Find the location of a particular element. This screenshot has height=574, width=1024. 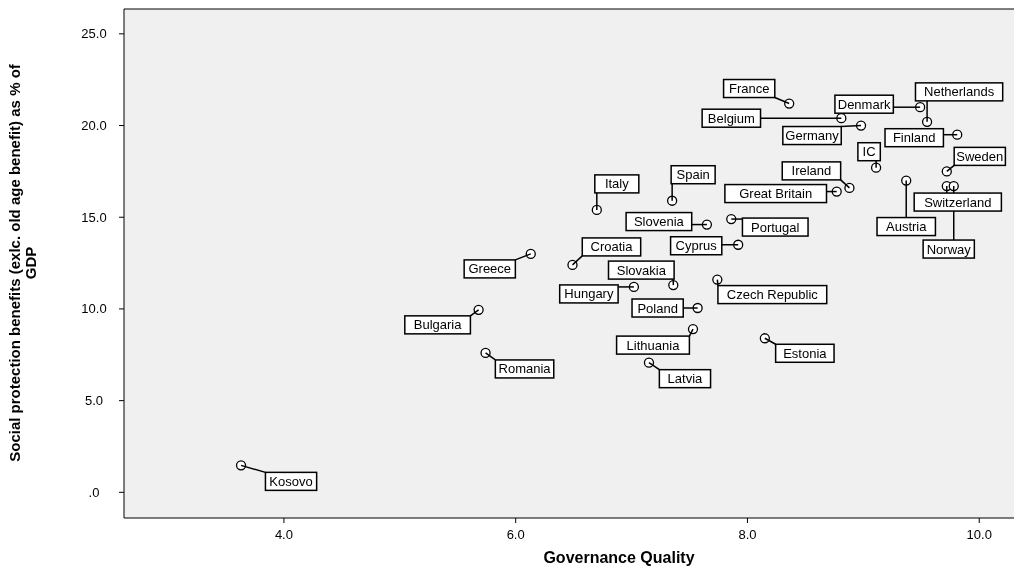

annotation: Great Britain is located at coordinates (776, 194).